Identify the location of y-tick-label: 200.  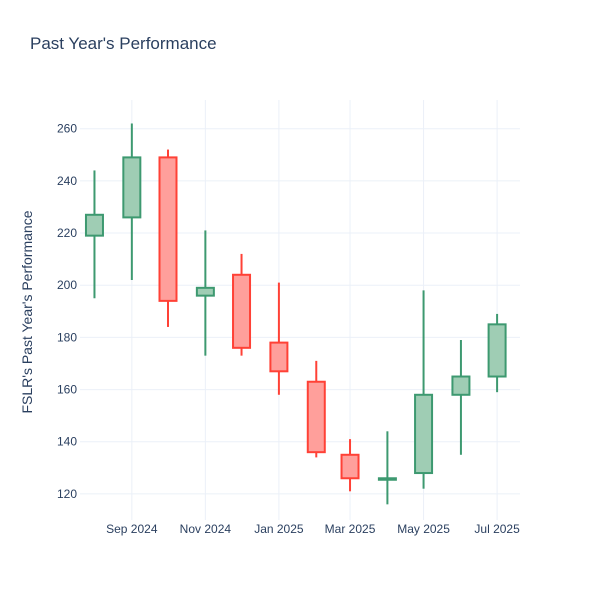
(67, 285).